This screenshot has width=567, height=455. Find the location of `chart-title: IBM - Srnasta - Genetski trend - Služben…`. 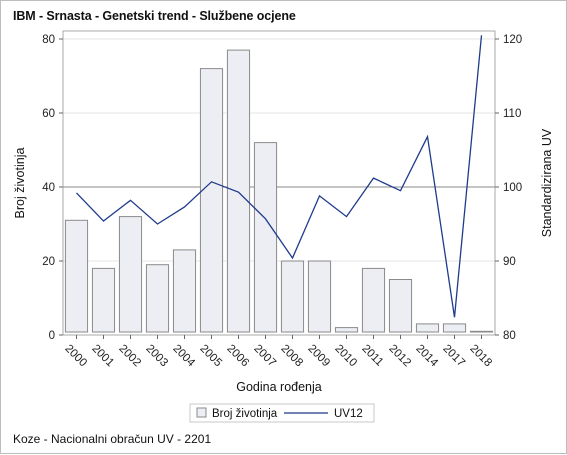

chart-title: IBM - Srnasta - Genetski trend - Služben… is located at coordinates (154, 16).